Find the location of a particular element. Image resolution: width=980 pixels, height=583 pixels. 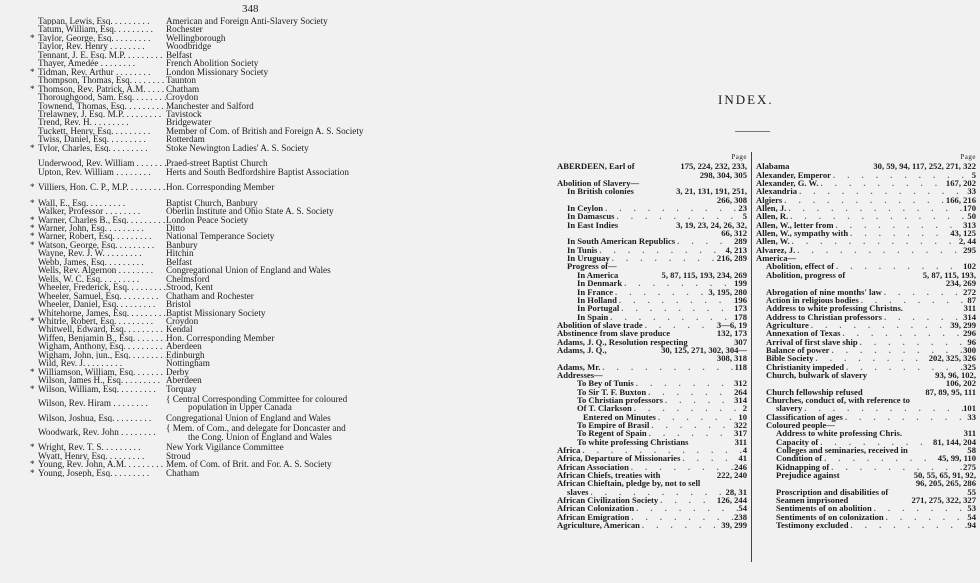

member-place: Bristol is located at coordinates (179, 304).